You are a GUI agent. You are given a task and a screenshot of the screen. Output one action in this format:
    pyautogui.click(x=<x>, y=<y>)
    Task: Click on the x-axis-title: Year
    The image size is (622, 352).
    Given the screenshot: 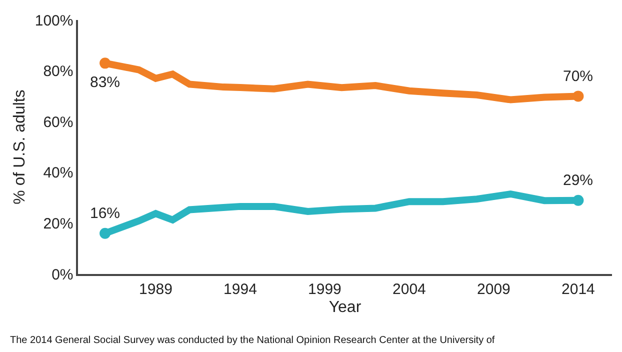 What is the action you would take?
    pyautogui.click(x=345, y=307)
    